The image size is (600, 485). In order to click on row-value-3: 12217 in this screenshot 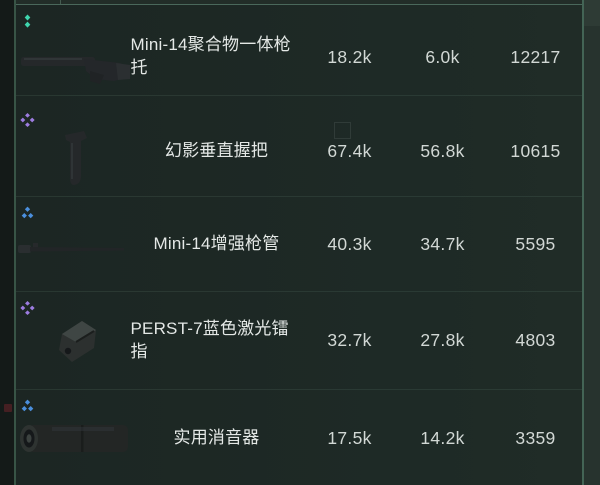, I will do `click(535, 56)`.